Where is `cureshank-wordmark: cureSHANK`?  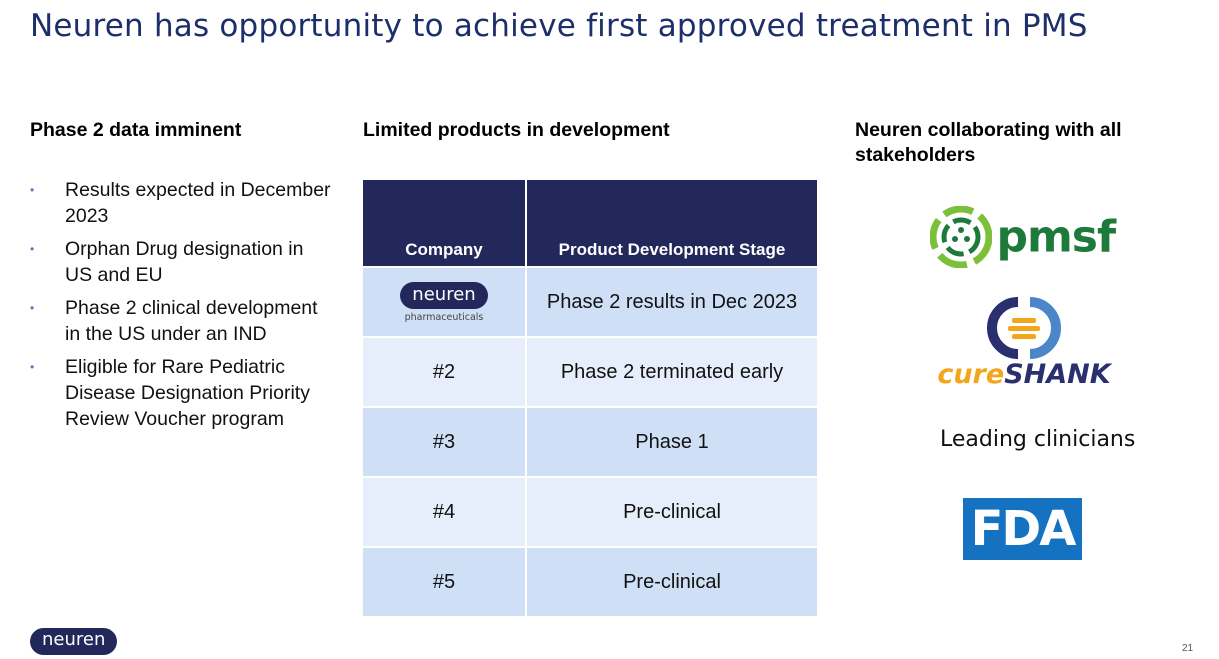 cureshank-wordmark: cureSHANK is located at coordinates (1024, 374).